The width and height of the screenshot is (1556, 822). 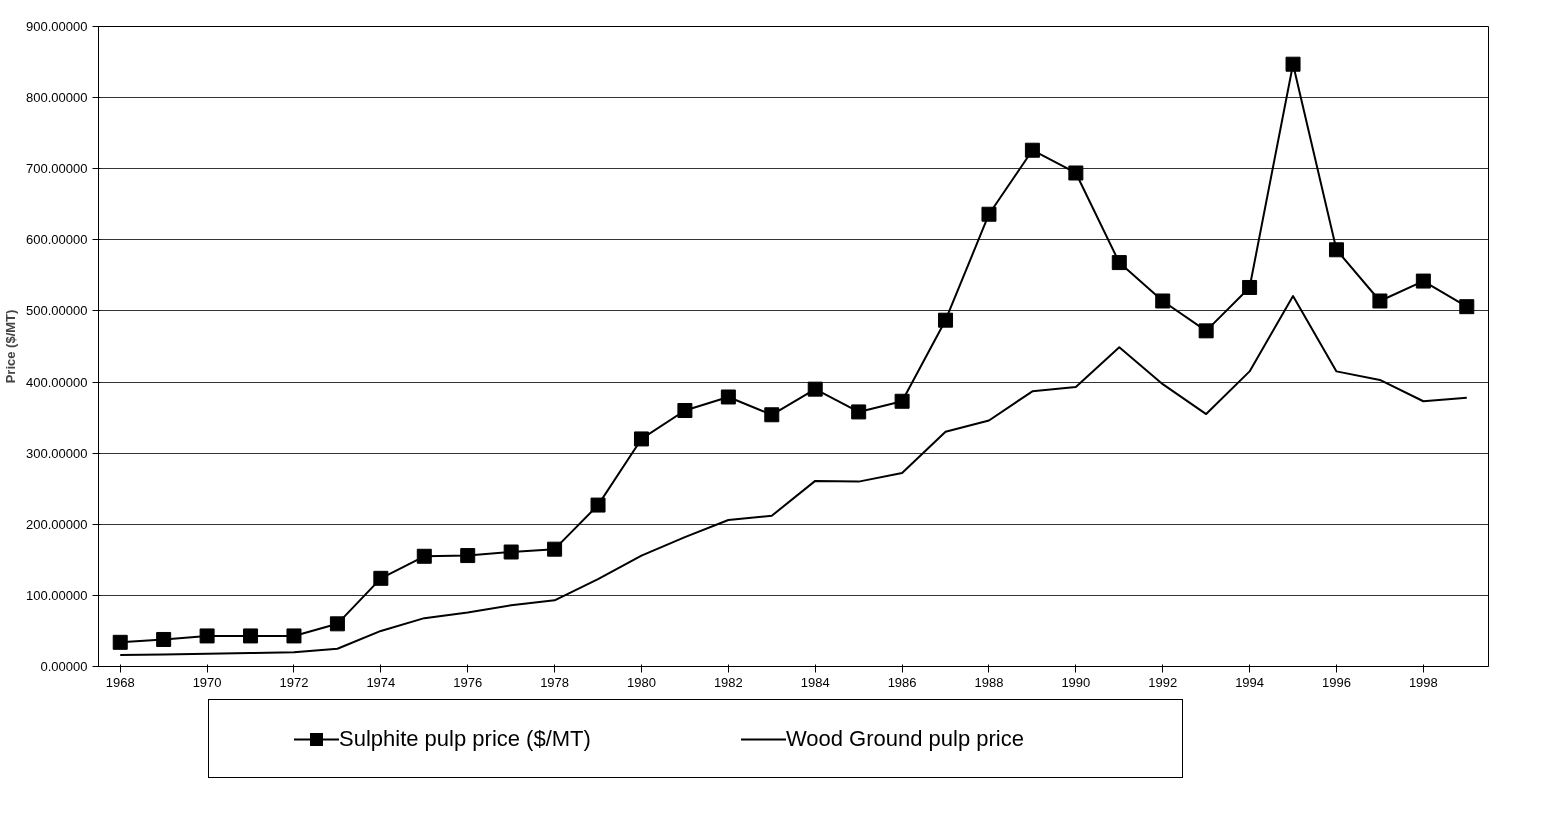 What do you see at coordinates (207, 682) in the screenshot?
I see `x-tick-label: 1970` at bounding box center [207, 682].